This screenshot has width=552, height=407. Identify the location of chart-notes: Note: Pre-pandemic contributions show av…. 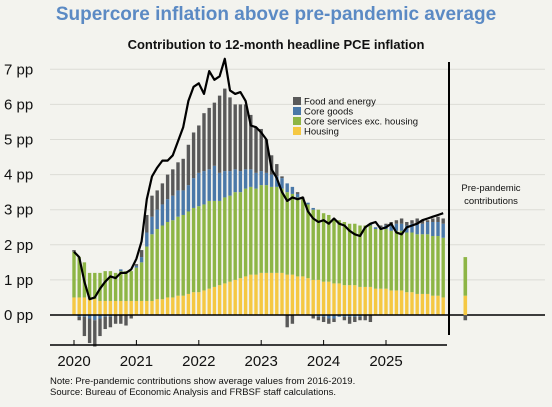
(202, 387).